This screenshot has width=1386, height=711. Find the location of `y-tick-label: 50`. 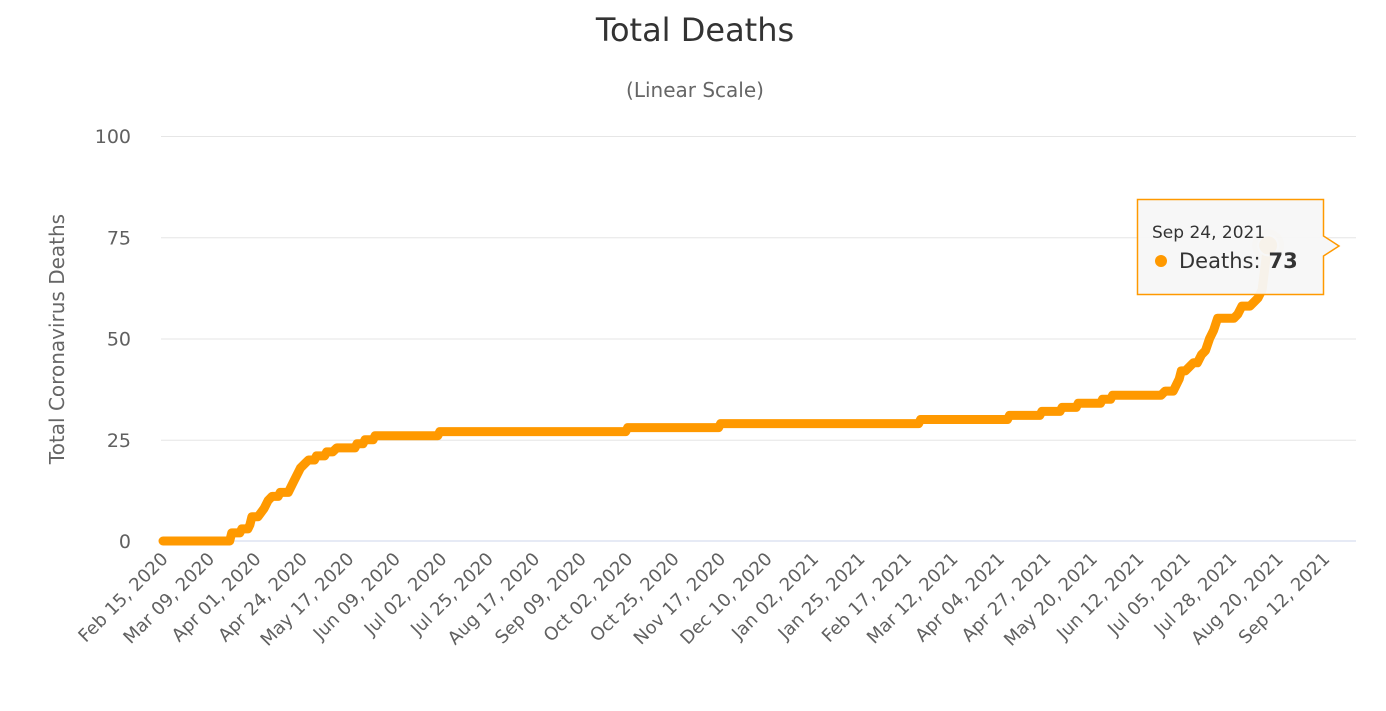

y-tick-label: 50 is located at coordinates (119, 340).